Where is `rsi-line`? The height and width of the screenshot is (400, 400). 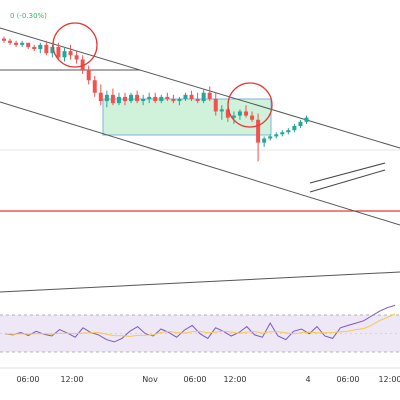 rsi-line is located at coordinates (200, 323).